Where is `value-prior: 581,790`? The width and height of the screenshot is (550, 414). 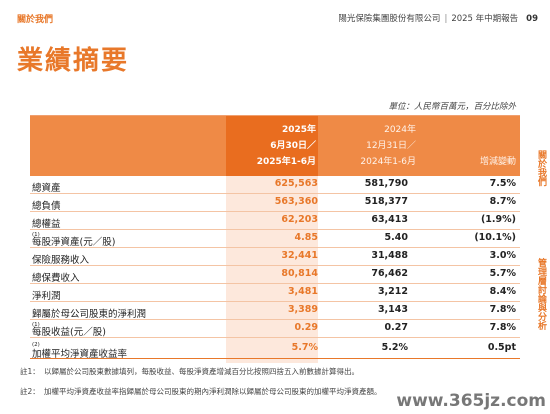
value-prior: 581,790 is located at coordinates (386, 183).